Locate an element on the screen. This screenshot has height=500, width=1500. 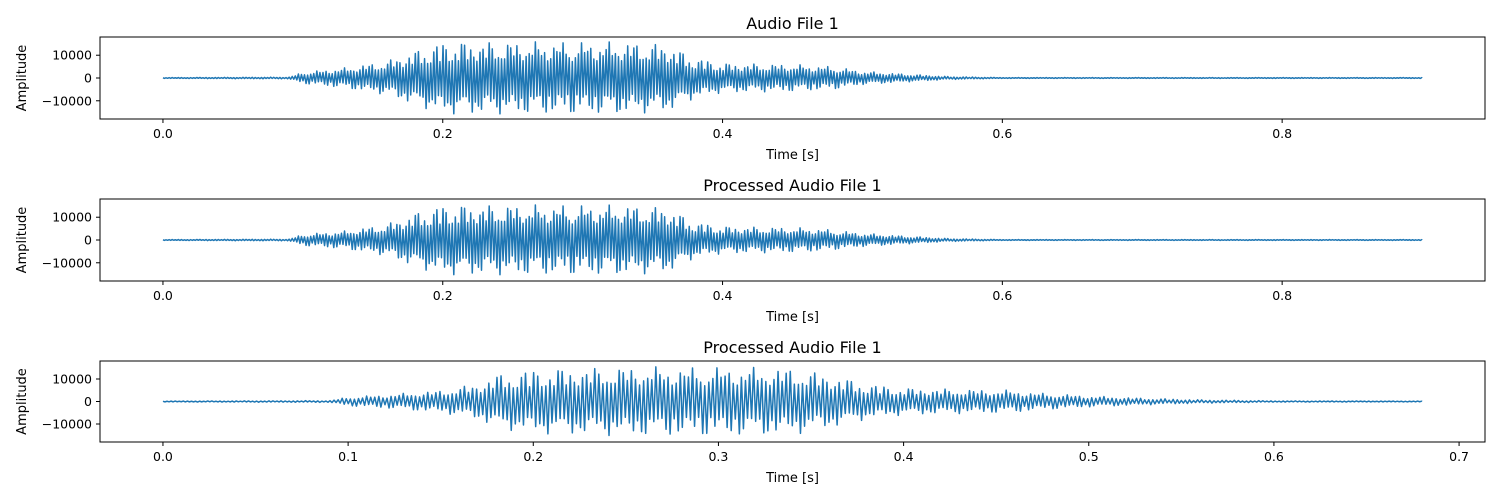
x-tick-label: 0.7 is located at coordinates (1459, 456).